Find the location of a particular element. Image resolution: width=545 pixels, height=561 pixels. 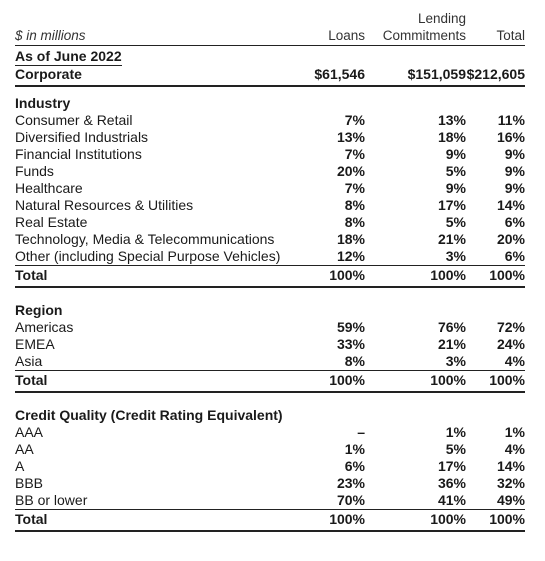

section-heading: Industry is located at coordinates (43, 103).